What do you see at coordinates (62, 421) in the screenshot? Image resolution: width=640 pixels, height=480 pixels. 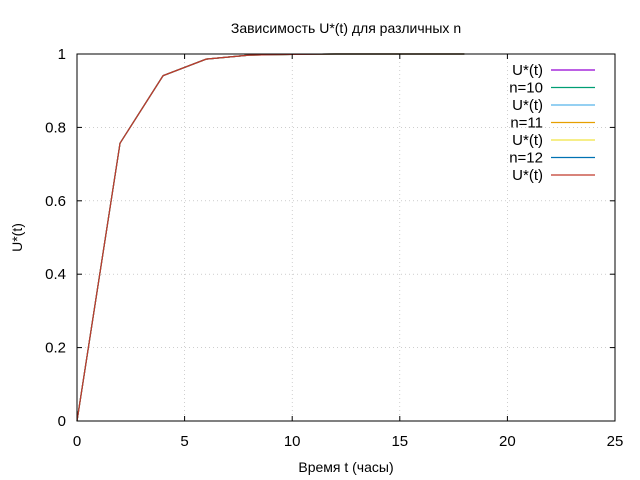 I see `y-tick-label: 0` at bounding box center [62, 421].